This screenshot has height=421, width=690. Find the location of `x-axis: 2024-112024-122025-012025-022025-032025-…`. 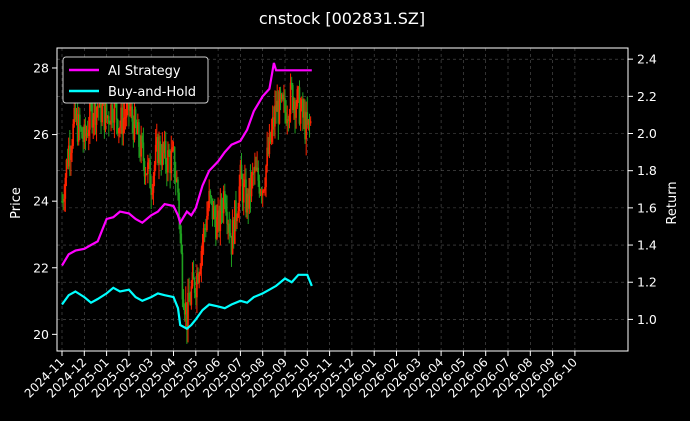

x-axis: 2024-112024-122025-012025-022025-032025-… is located at coordinates (301, 376).